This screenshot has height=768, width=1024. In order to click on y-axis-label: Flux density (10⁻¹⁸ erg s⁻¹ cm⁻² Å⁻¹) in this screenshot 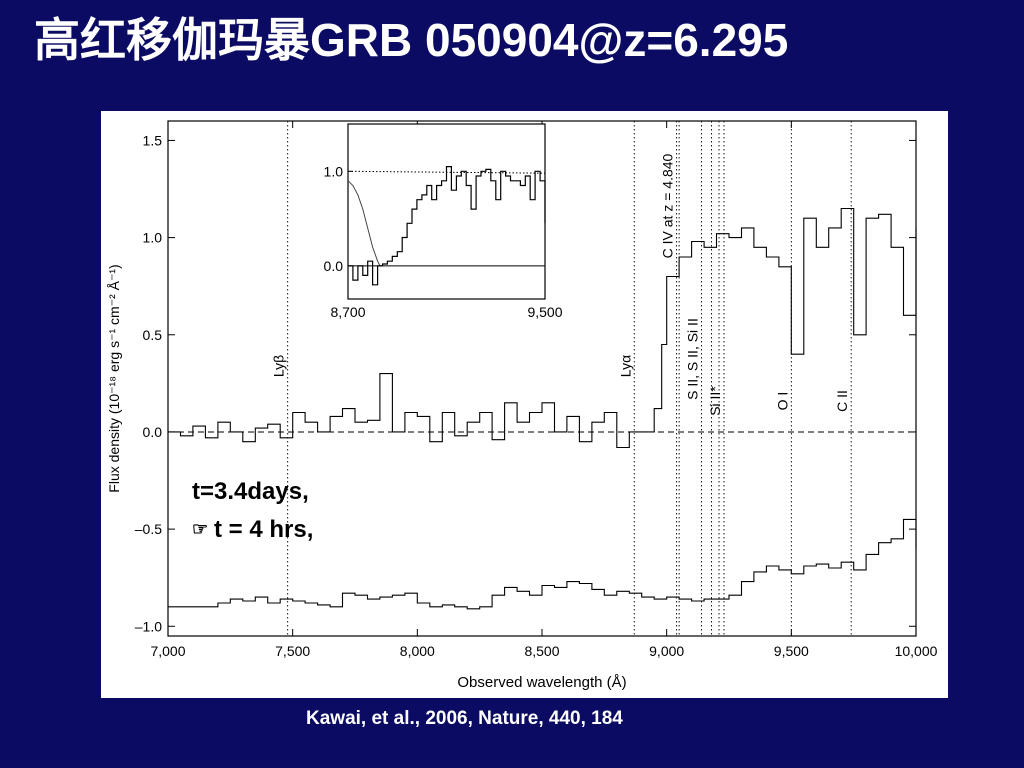, I will do `click(114, 378)`.